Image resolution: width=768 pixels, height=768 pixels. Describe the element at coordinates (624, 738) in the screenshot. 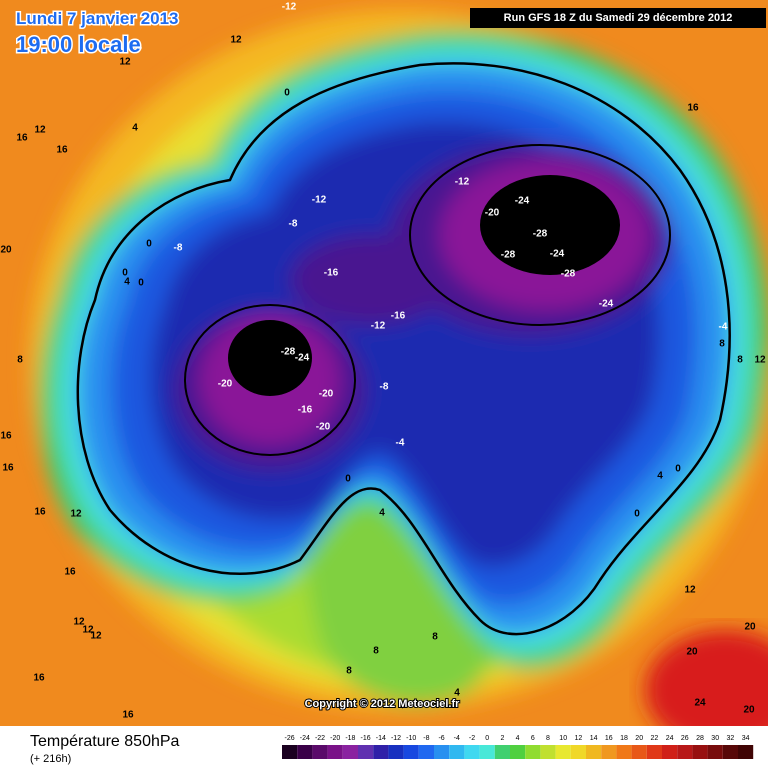

I see `legend-tick-label: 18` at that location.